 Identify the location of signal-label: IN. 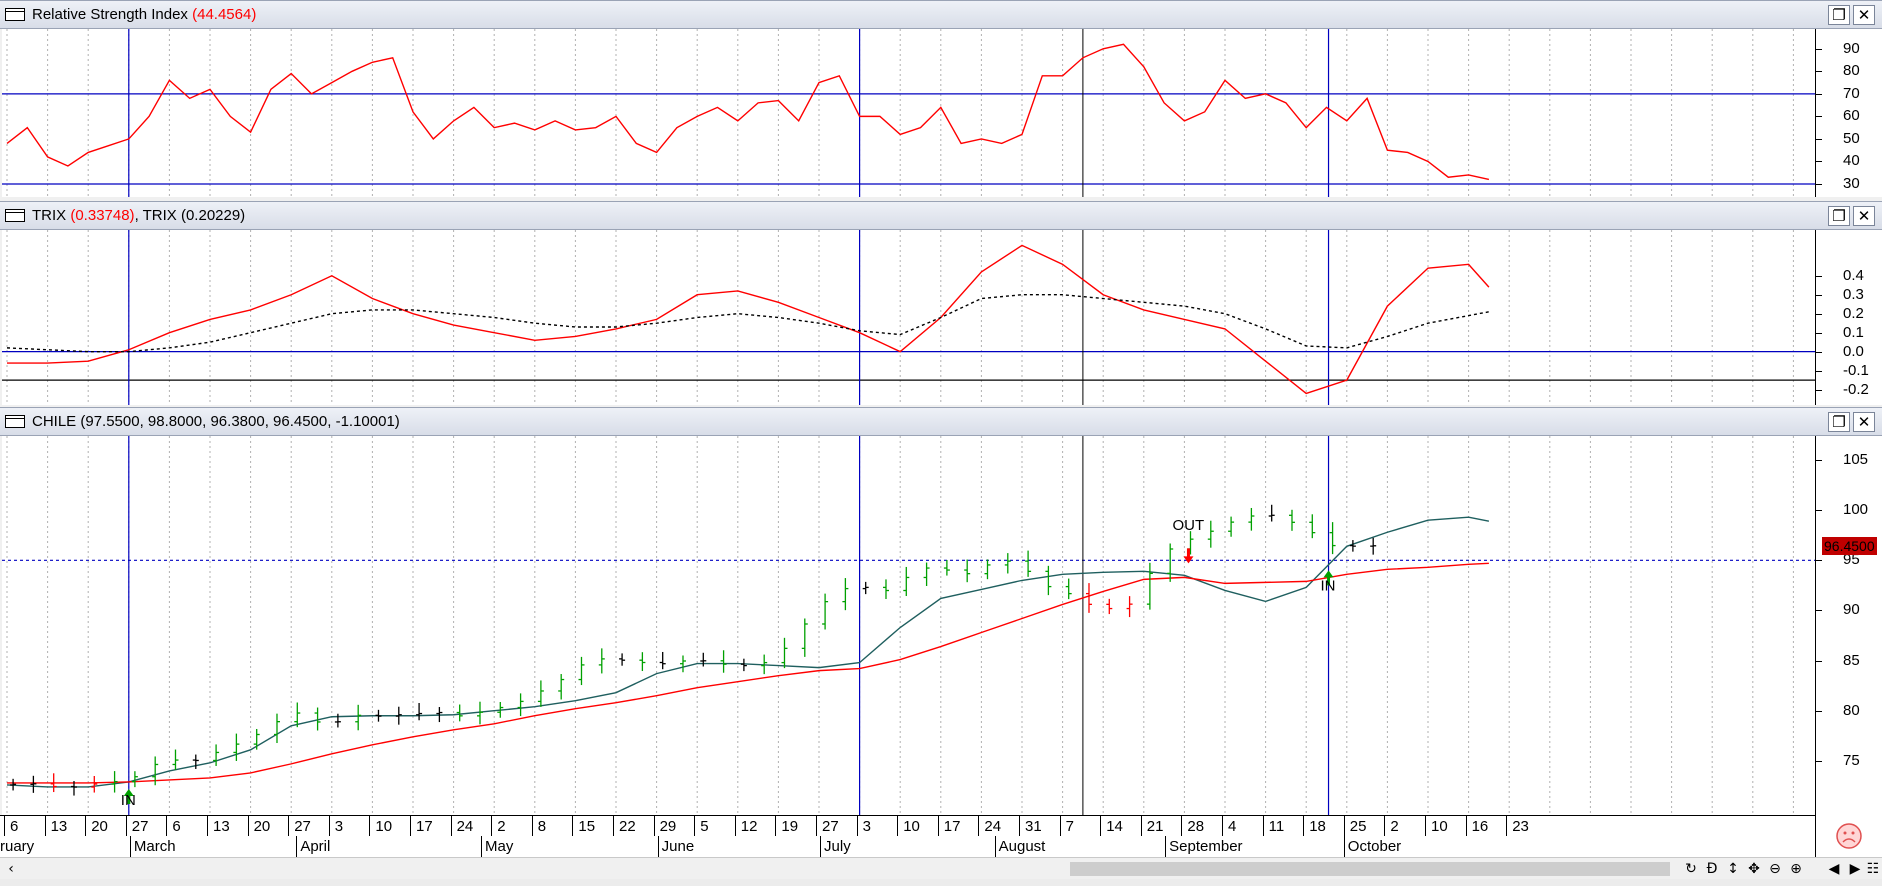
(128, 800).